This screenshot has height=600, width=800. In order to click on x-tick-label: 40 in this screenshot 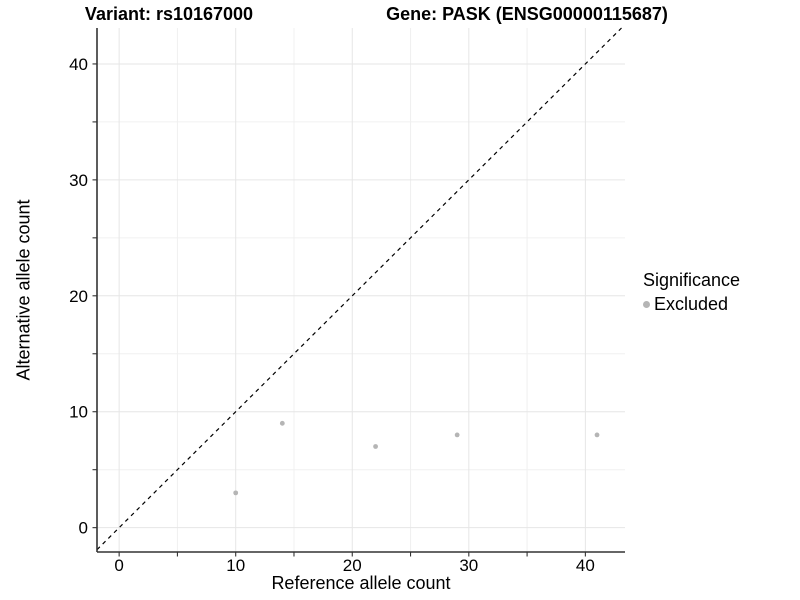, I will do `click(585, 565)`.